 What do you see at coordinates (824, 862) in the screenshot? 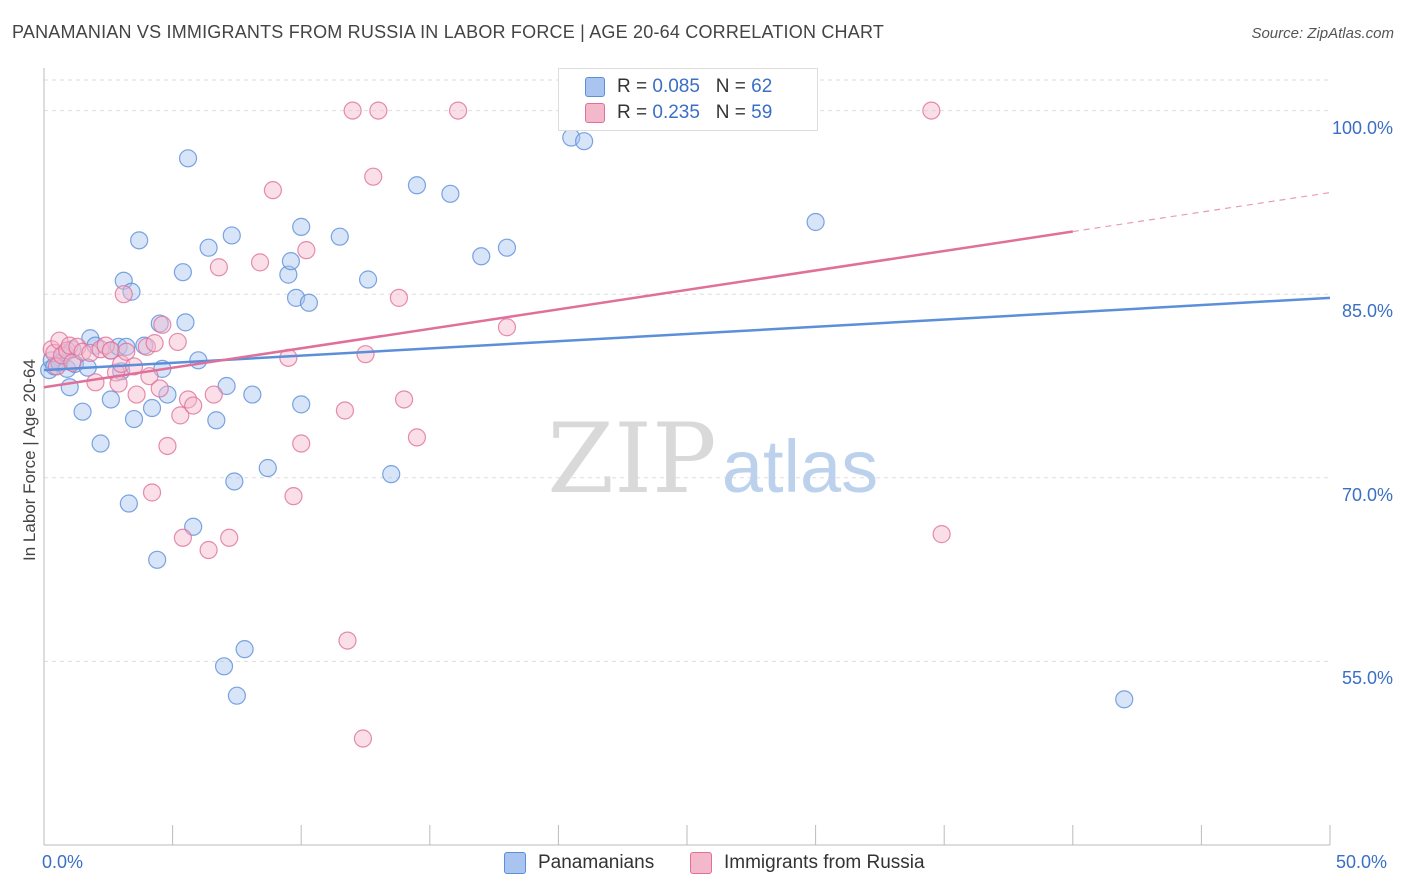
I see `bottom-legend-label-2: Immigrants from Russia` at bounding box center [824, 862].